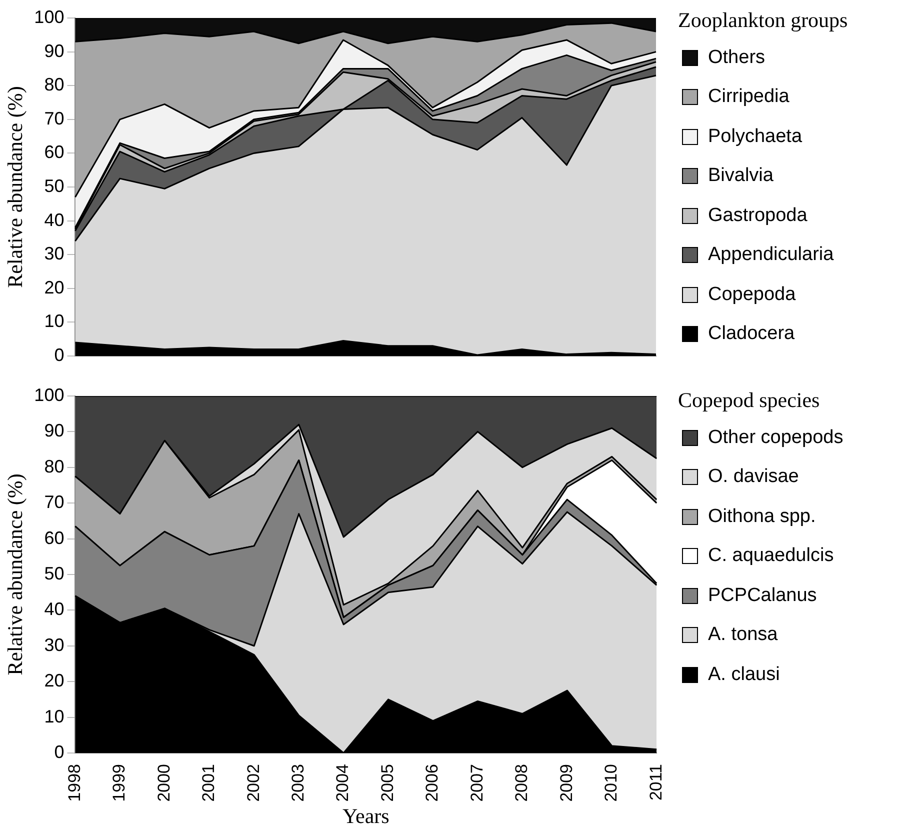  Describe the element at coordinates (164, 783) in the screenshot. I see `x-tick-label: 2000` at that location.